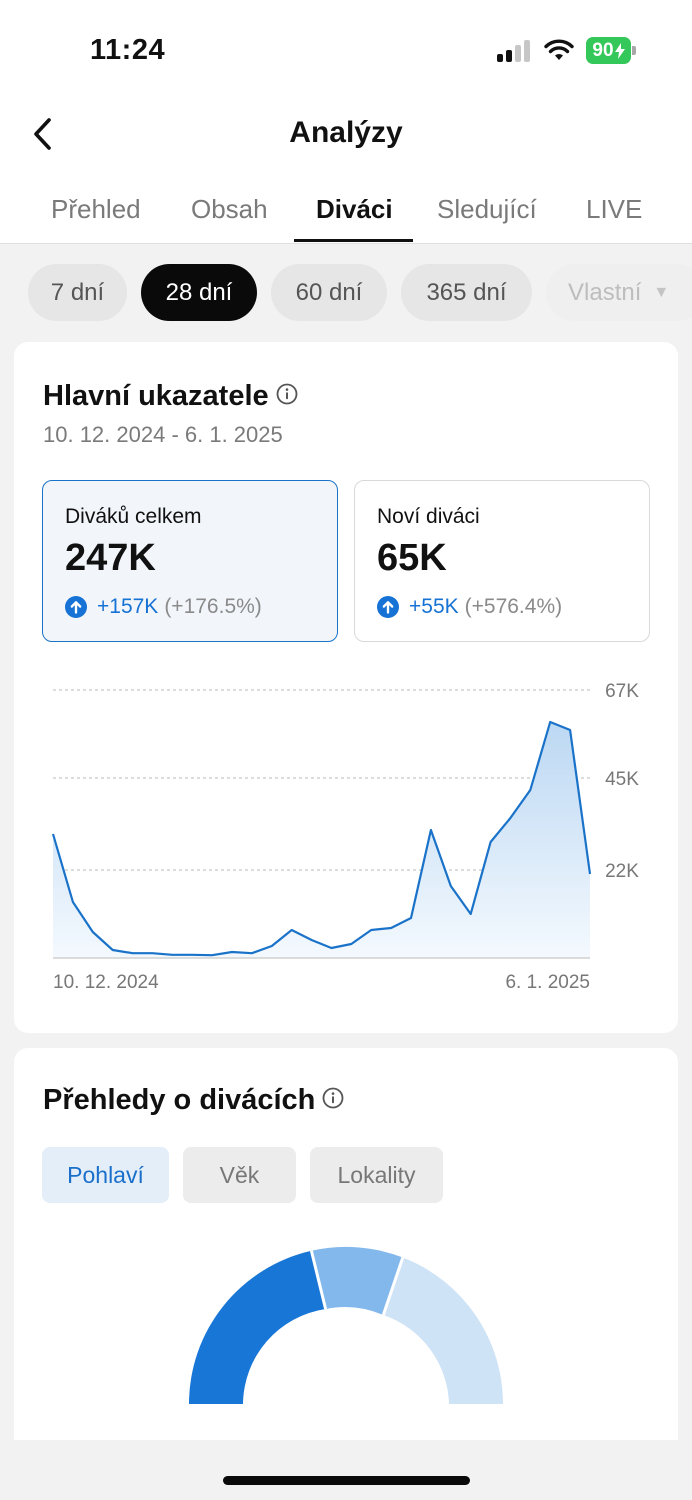 The width and height of the screenshot is (692, 1500). Describe the element at coordinates (353, 240) in the screenshot. I see `active-tab-indicator` at that location.